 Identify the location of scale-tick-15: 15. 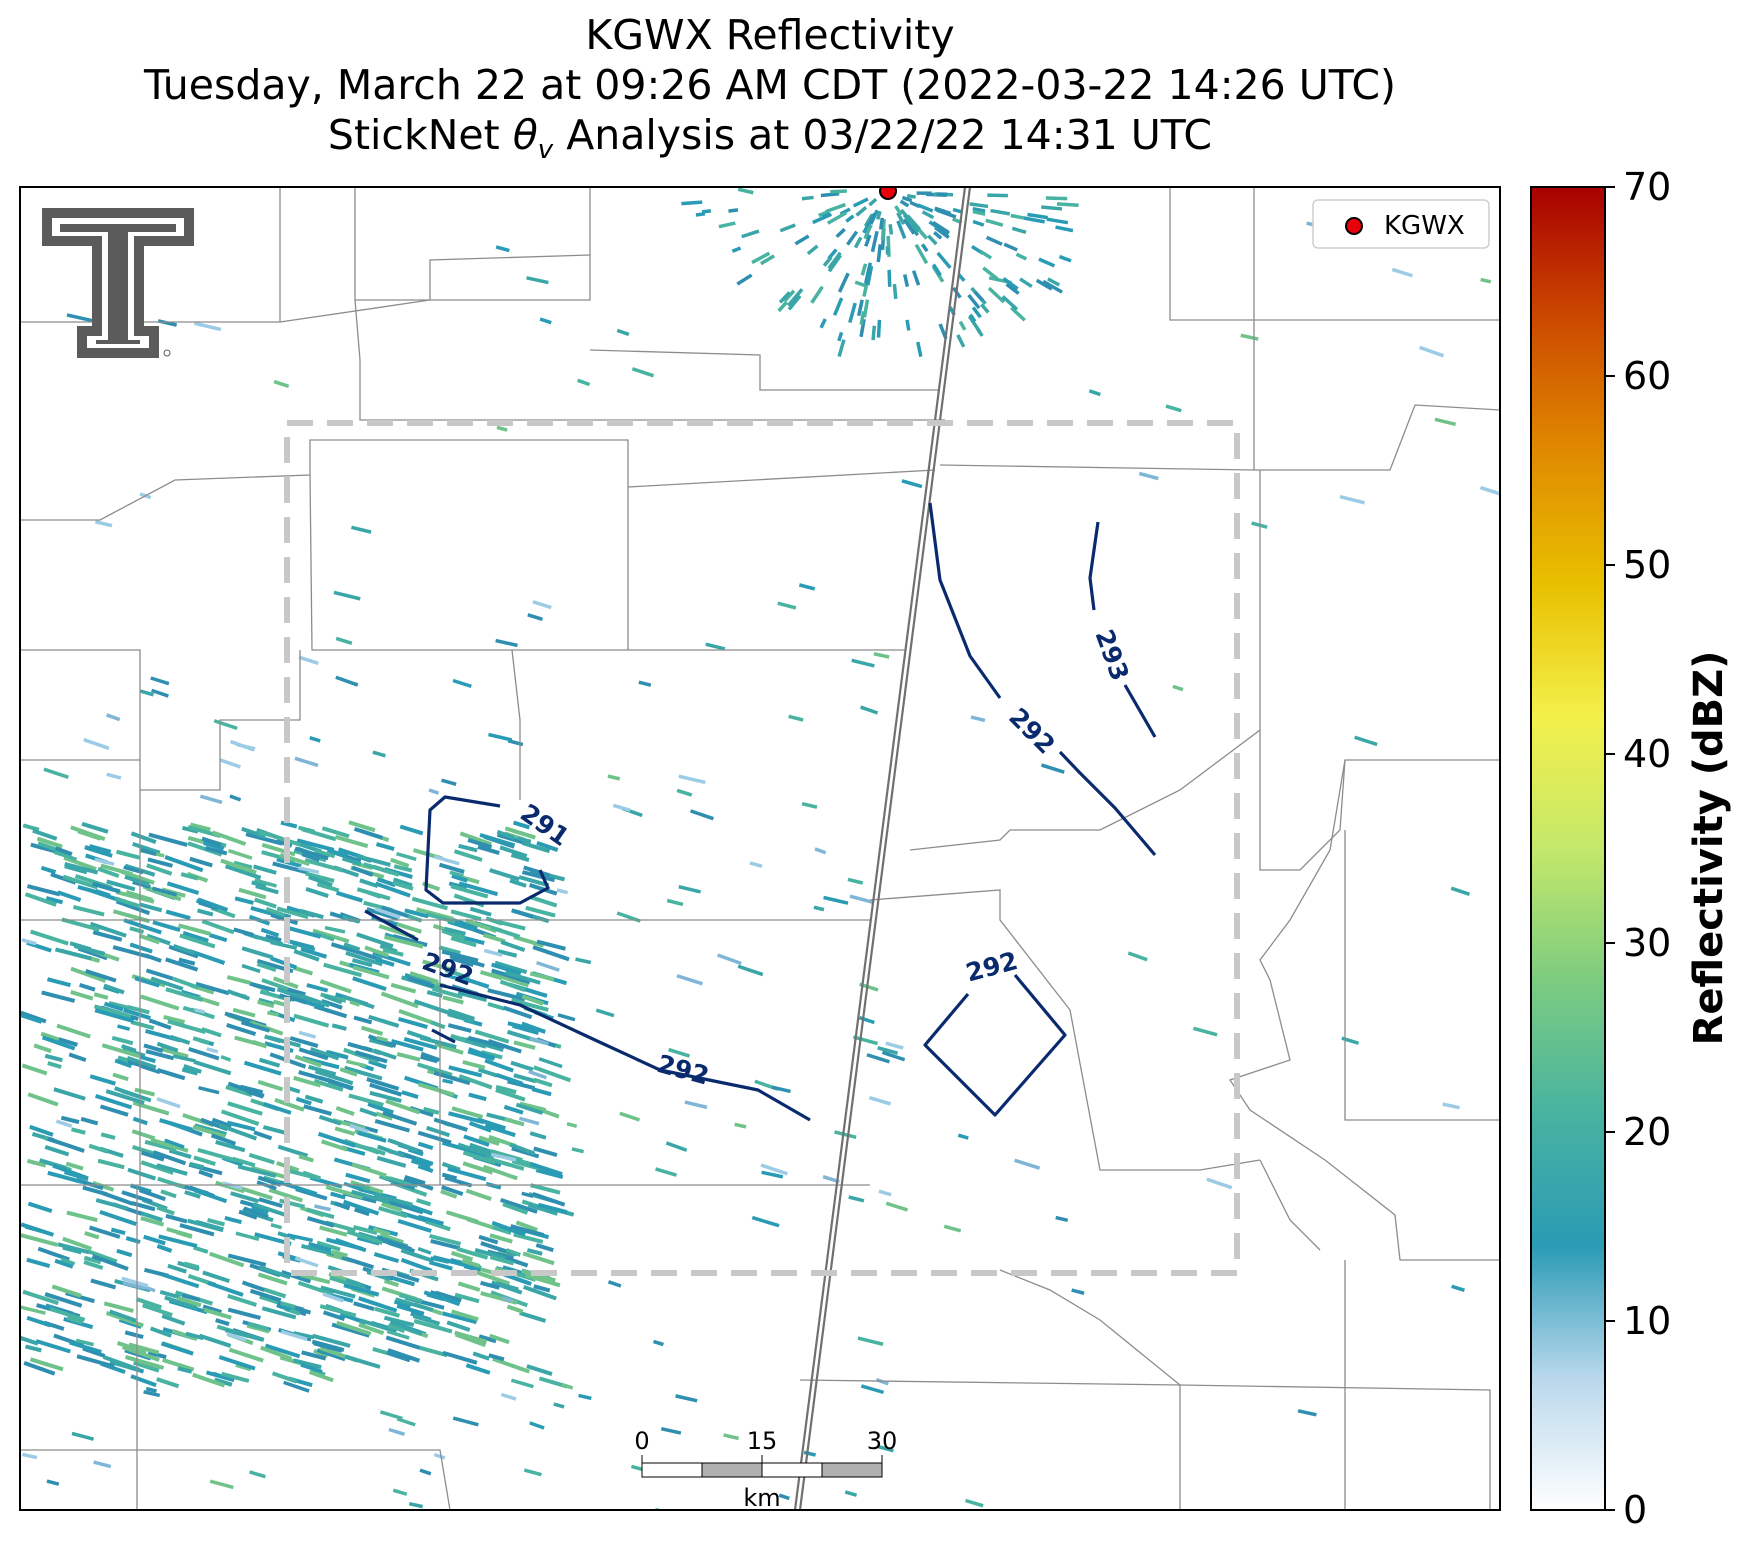
(762, 1441).